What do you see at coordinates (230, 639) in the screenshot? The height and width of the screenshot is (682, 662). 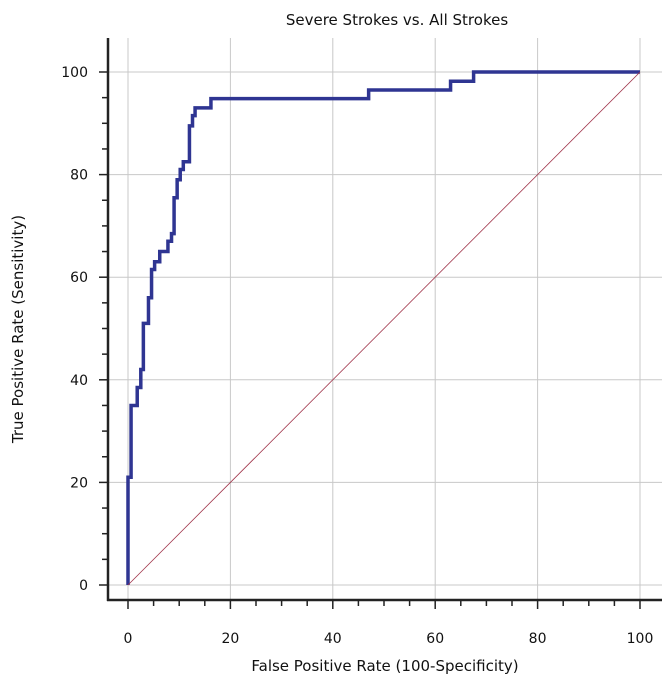 I see `x-tick-label: 20` at bounding box center [230, 639].